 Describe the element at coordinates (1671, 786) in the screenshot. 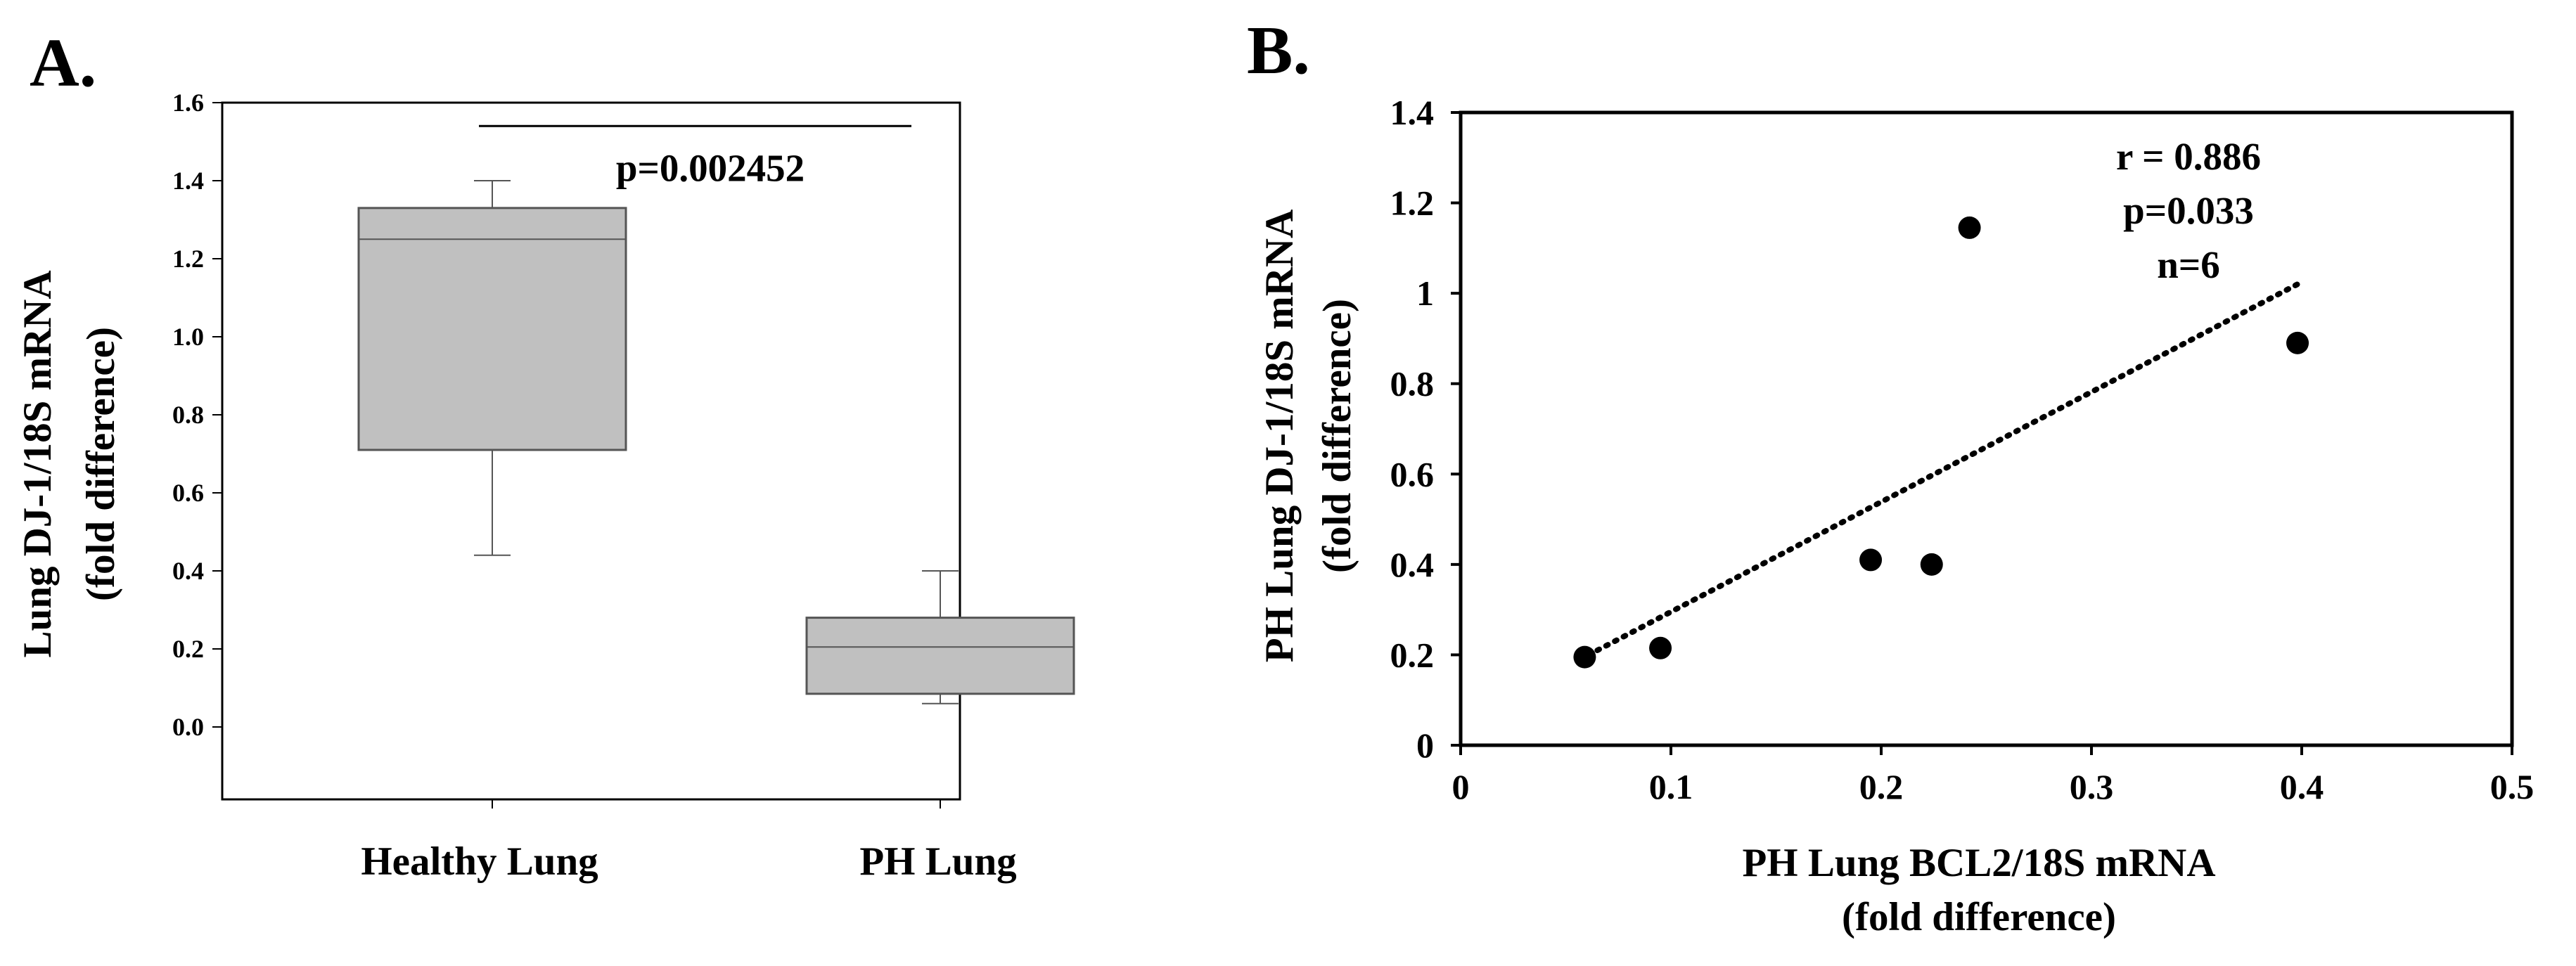

I see `panel-b-x-tick-label: 0.1` at that location.